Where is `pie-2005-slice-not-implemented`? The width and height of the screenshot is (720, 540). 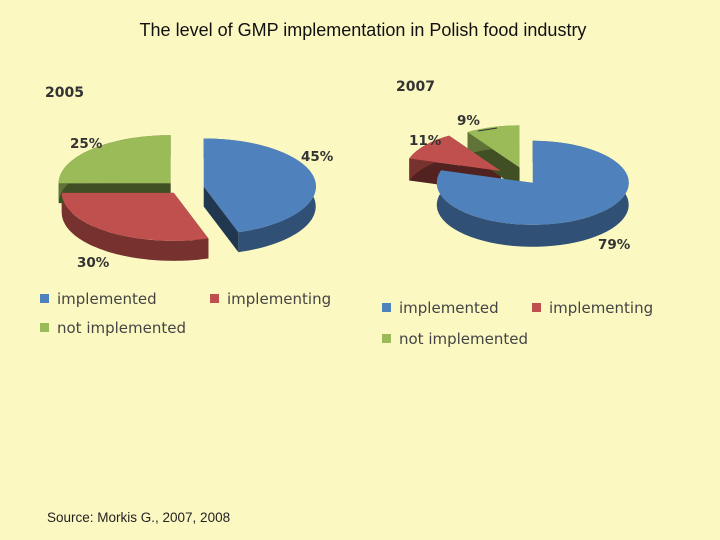 pie-2005-slice-not-implemented is located at coordinates (114, 159).